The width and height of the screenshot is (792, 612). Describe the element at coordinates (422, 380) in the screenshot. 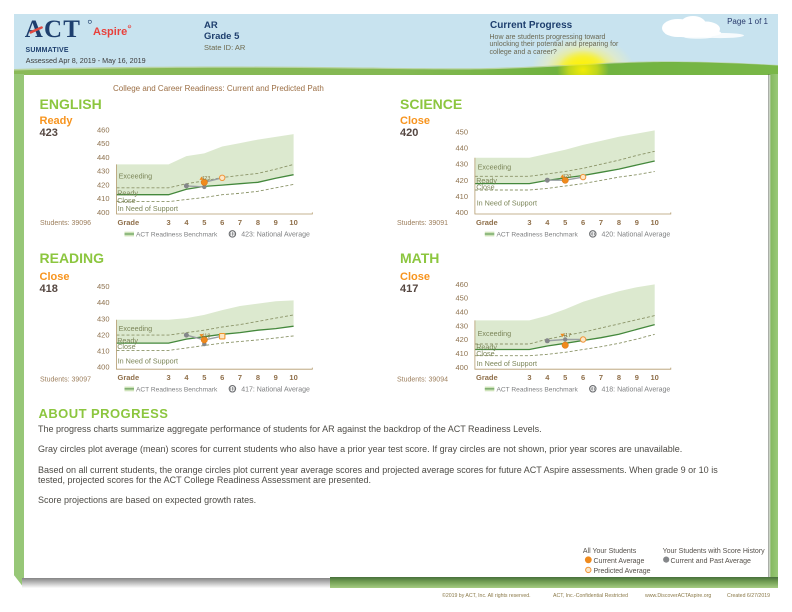

I see `svg-text: Students: 39094` at that location.